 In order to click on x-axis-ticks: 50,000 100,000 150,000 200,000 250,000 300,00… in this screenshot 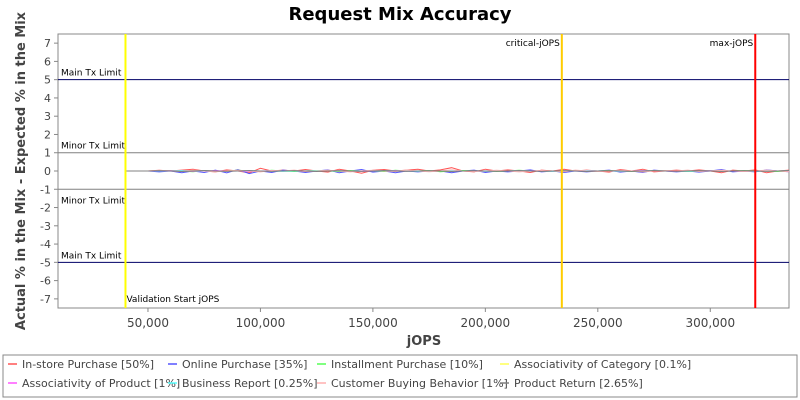, I will do `click(431, 319)`.